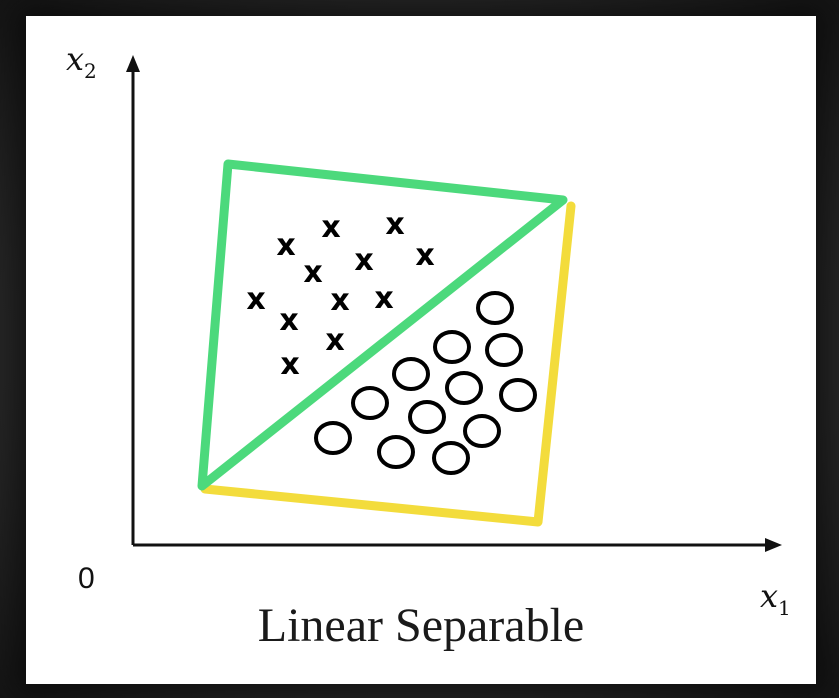  What do you see at coordinates (81, 61) in the screenshot?
I see `y-axis-label: x2` at bounding box center [81, 61].